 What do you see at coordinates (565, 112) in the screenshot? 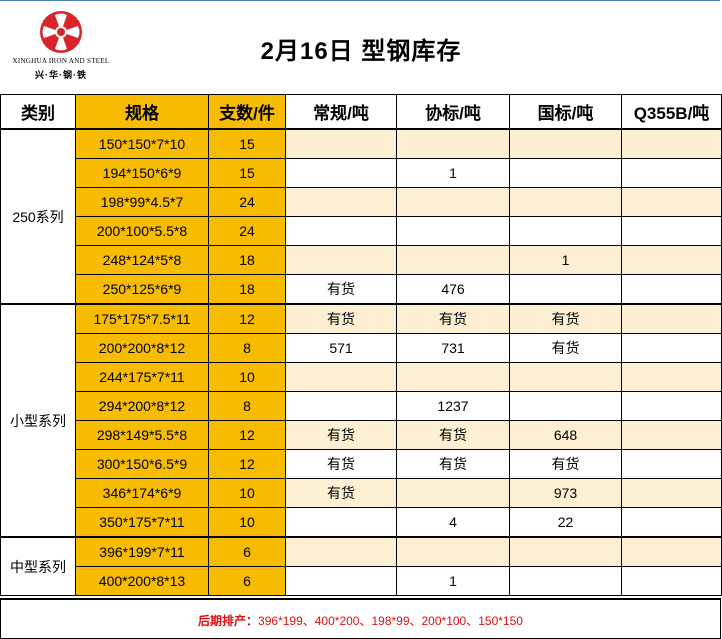
I see `column-header-national: 国标/吨` at bounding box center [565, 112].